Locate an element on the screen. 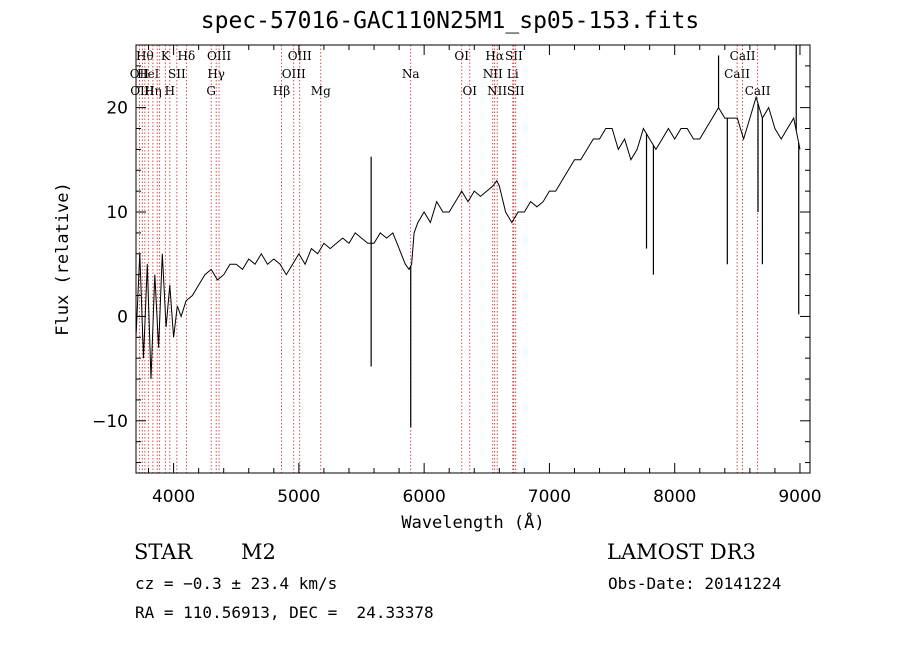 This screenshot has height=649, width=900. x-axis-label: Wavelength (Å) is located at coordinates (472, 522).